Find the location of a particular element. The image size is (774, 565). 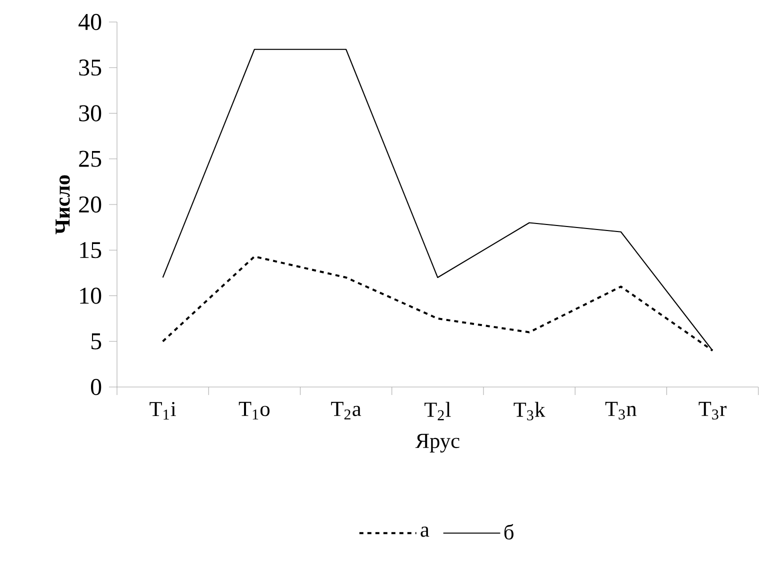

y-tick-label: 0 is located at coordinates (96, 387).